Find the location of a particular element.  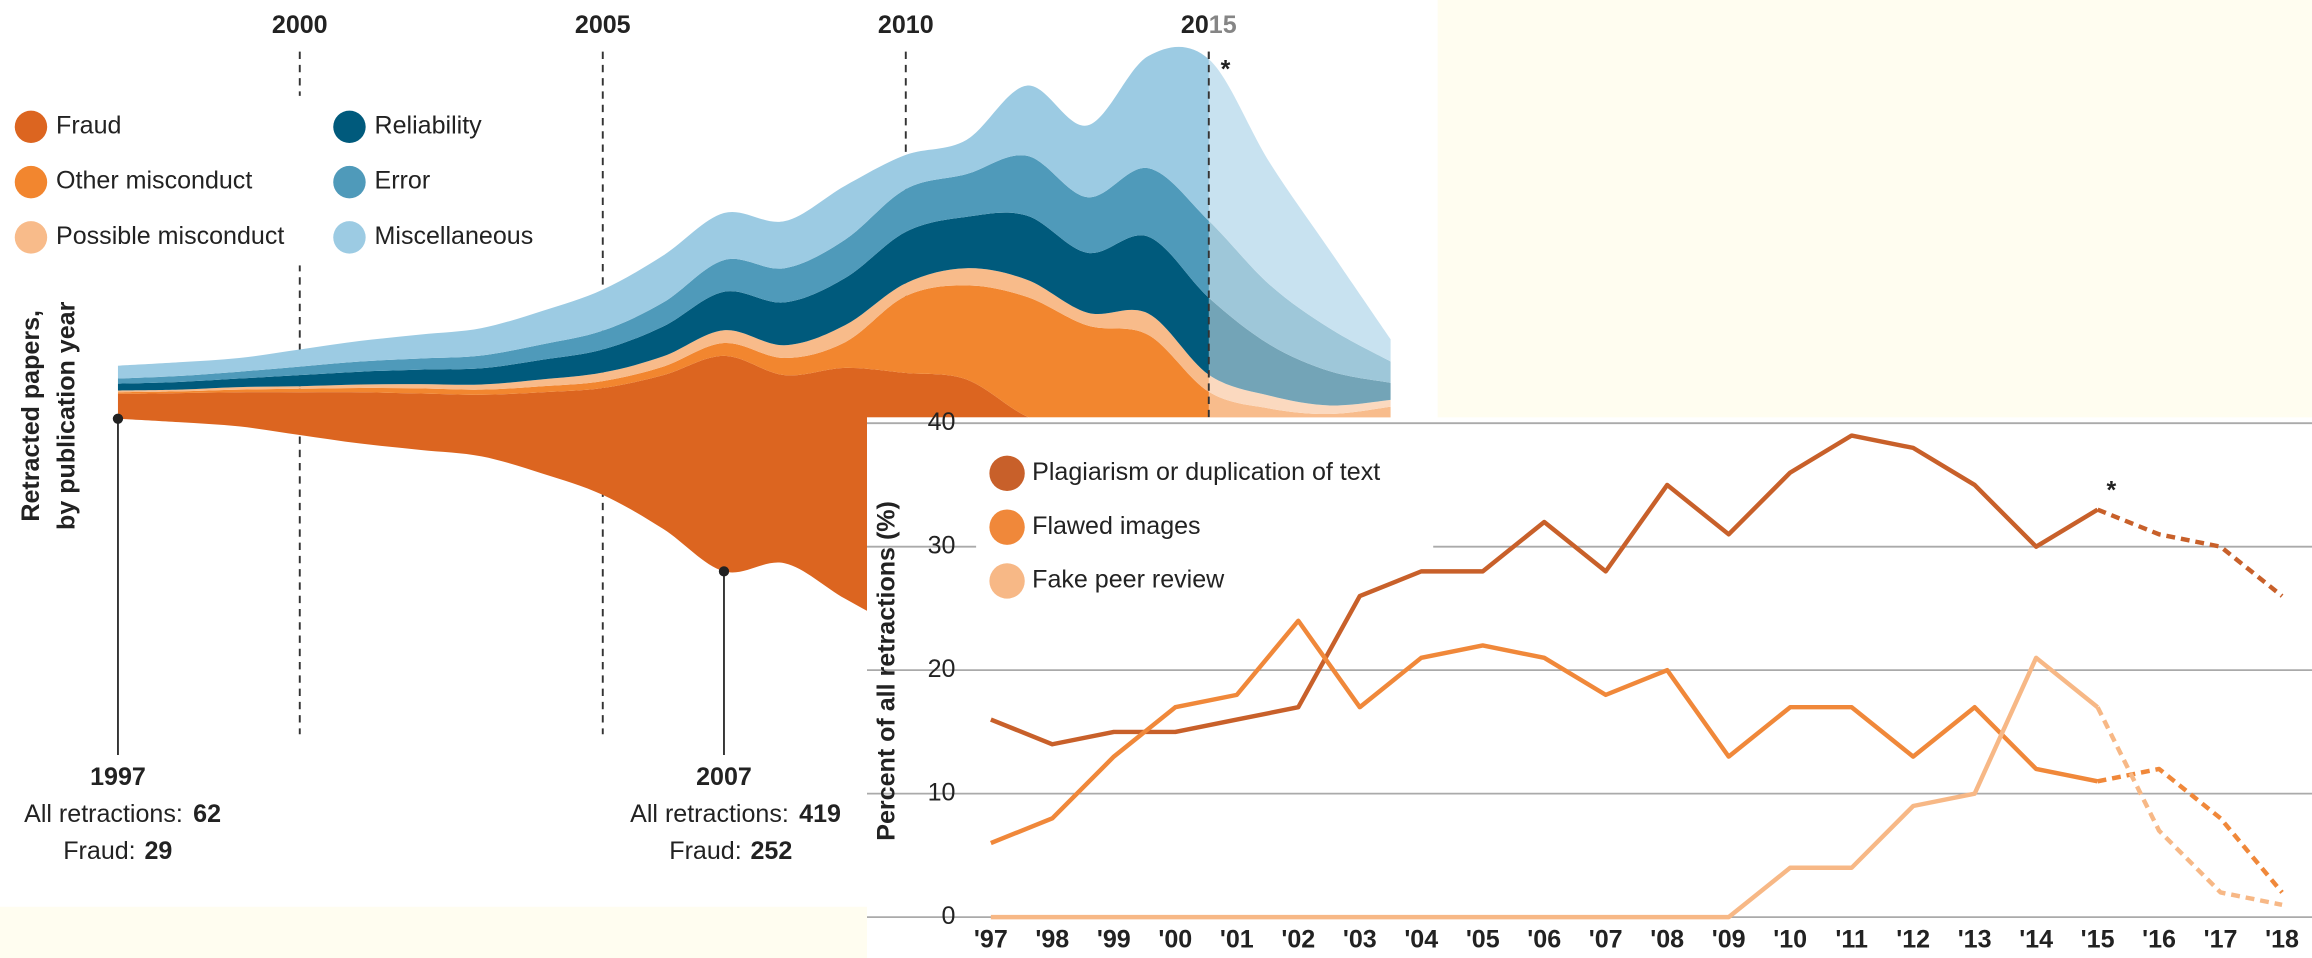

legend-label: Reliability is located at coordinates (429, 125).